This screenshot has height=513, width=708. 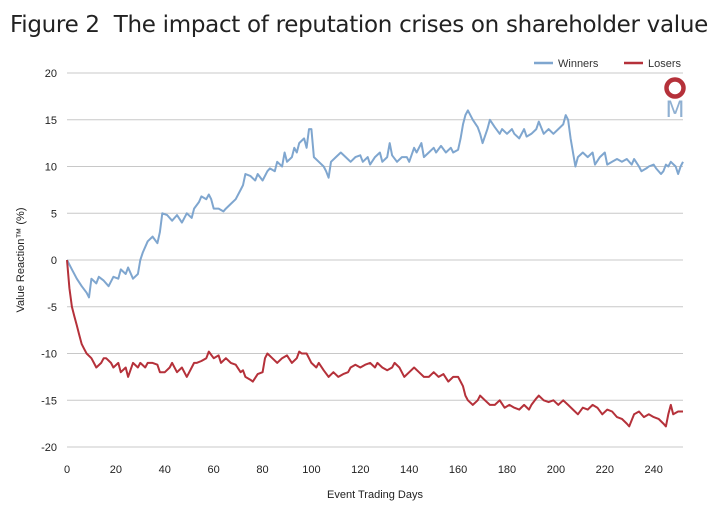 What do you see at coordinates (214, 470) in the screenshot?
I see `x-tick-label: 60` at bounding box center [214, 470].